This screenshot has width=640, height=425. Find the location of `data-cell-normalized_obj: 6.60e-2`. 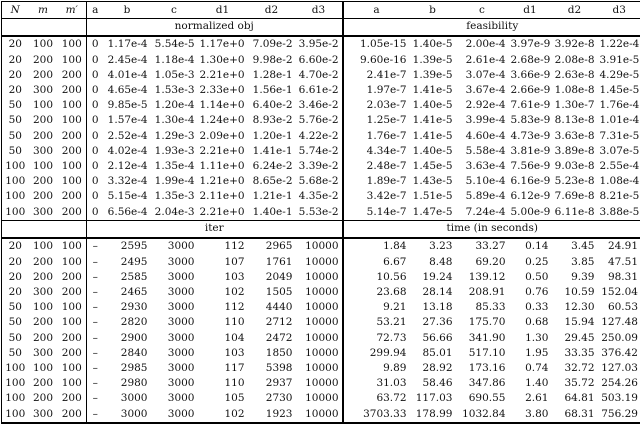

data-cell-normalized_obj: 6.60e-2 is located at coordinates (318, 59).